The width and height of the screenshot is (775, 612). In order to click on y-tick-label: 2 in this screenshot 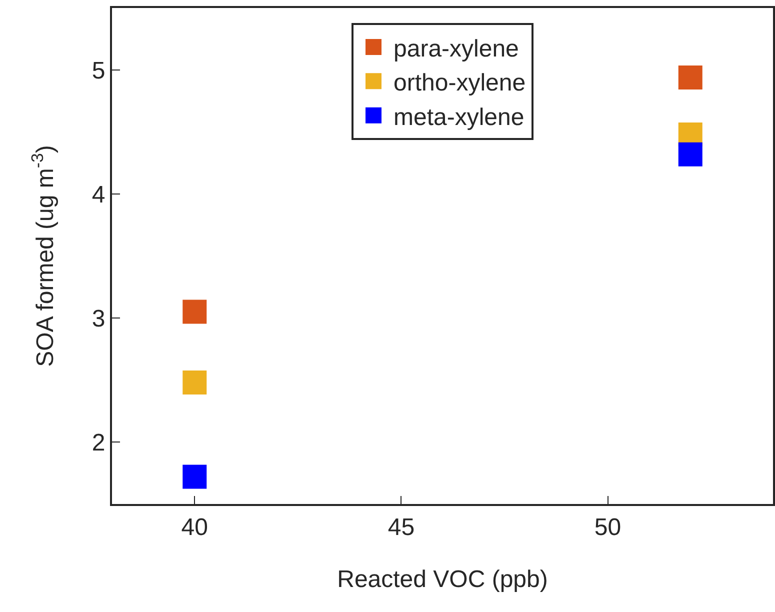, I will do `click(99, 442)`.